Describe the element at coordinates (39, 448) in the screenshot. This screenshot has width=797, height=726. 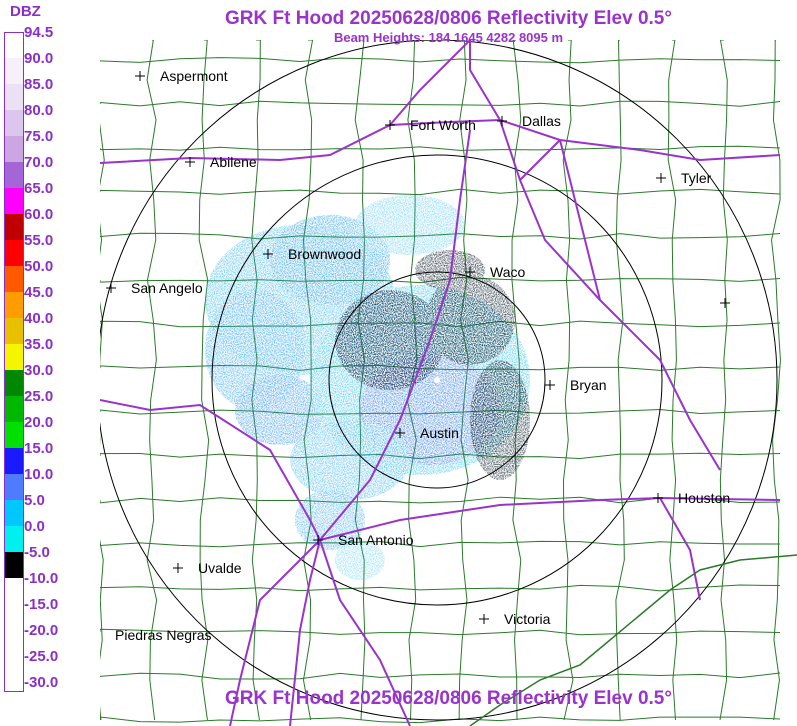
I see `legend-tick-label: 15.0` at that location.